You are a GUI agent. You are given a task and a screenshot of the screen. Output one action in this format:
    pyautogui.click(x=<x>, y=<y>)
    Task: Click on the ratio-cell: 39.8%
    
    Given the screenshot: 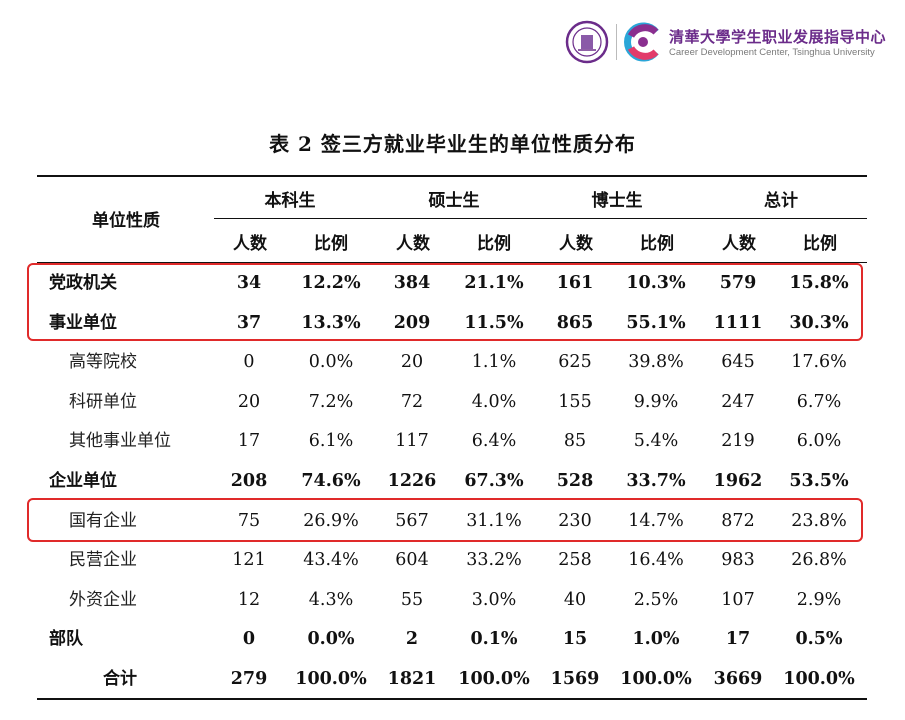 What is the action you would take?
    pyautogui.click(x=656, y=362)
    